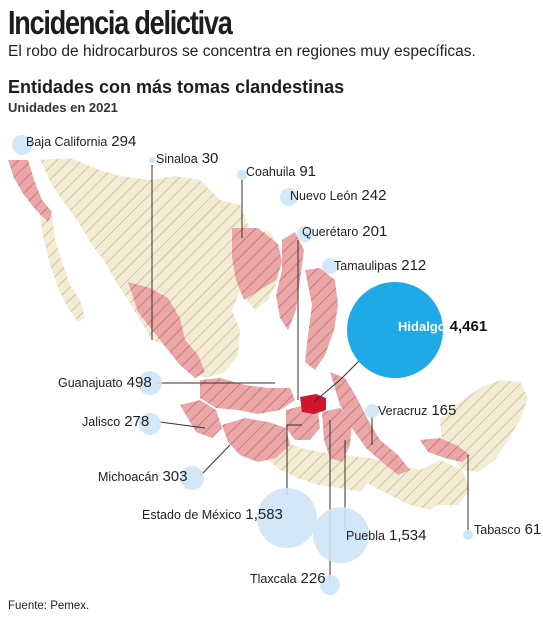 The image size is (543, 620). Describe the element at coordinates (22, 145) in the screenshot. I see `bubble-baja-california` at that location.